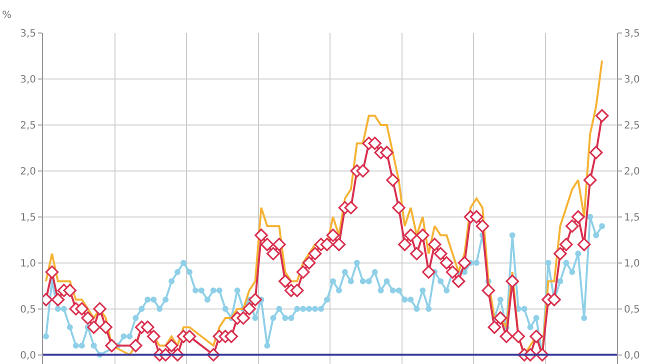 The height and width of the screenshot is (364, 647). What do you see at coordinates (632, 80) in the screenshot?
I see `y2-tick-label: 3,0` at bounding box center [632, 80].